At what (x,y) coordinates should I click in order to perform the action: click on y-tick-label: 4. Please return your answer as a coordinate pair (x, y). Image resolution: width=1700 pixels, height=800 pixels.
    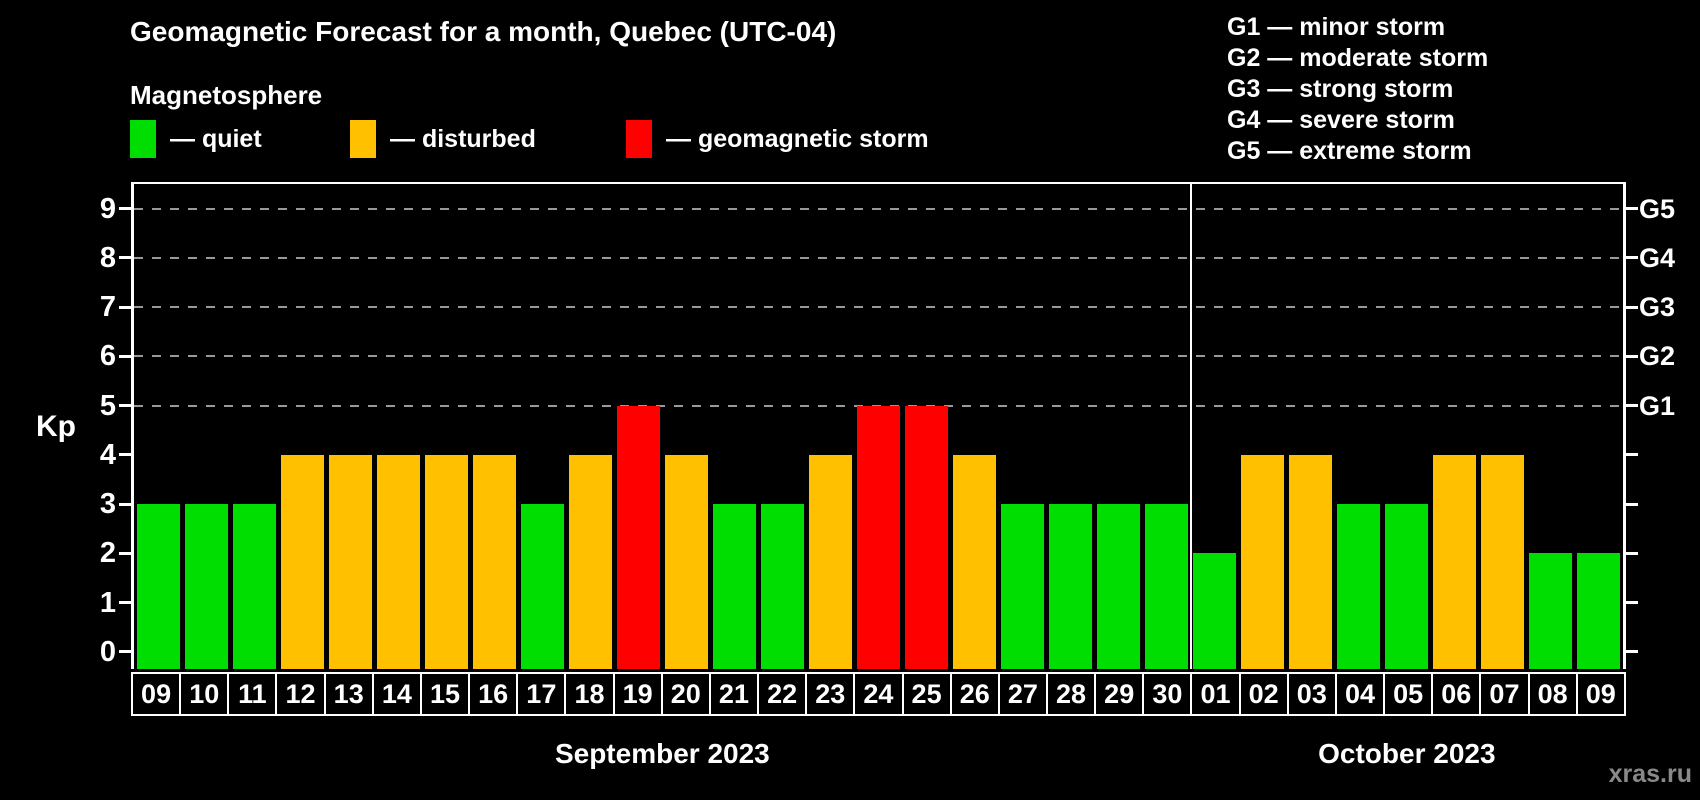
    Looking at the image, I should click on (107, 454).